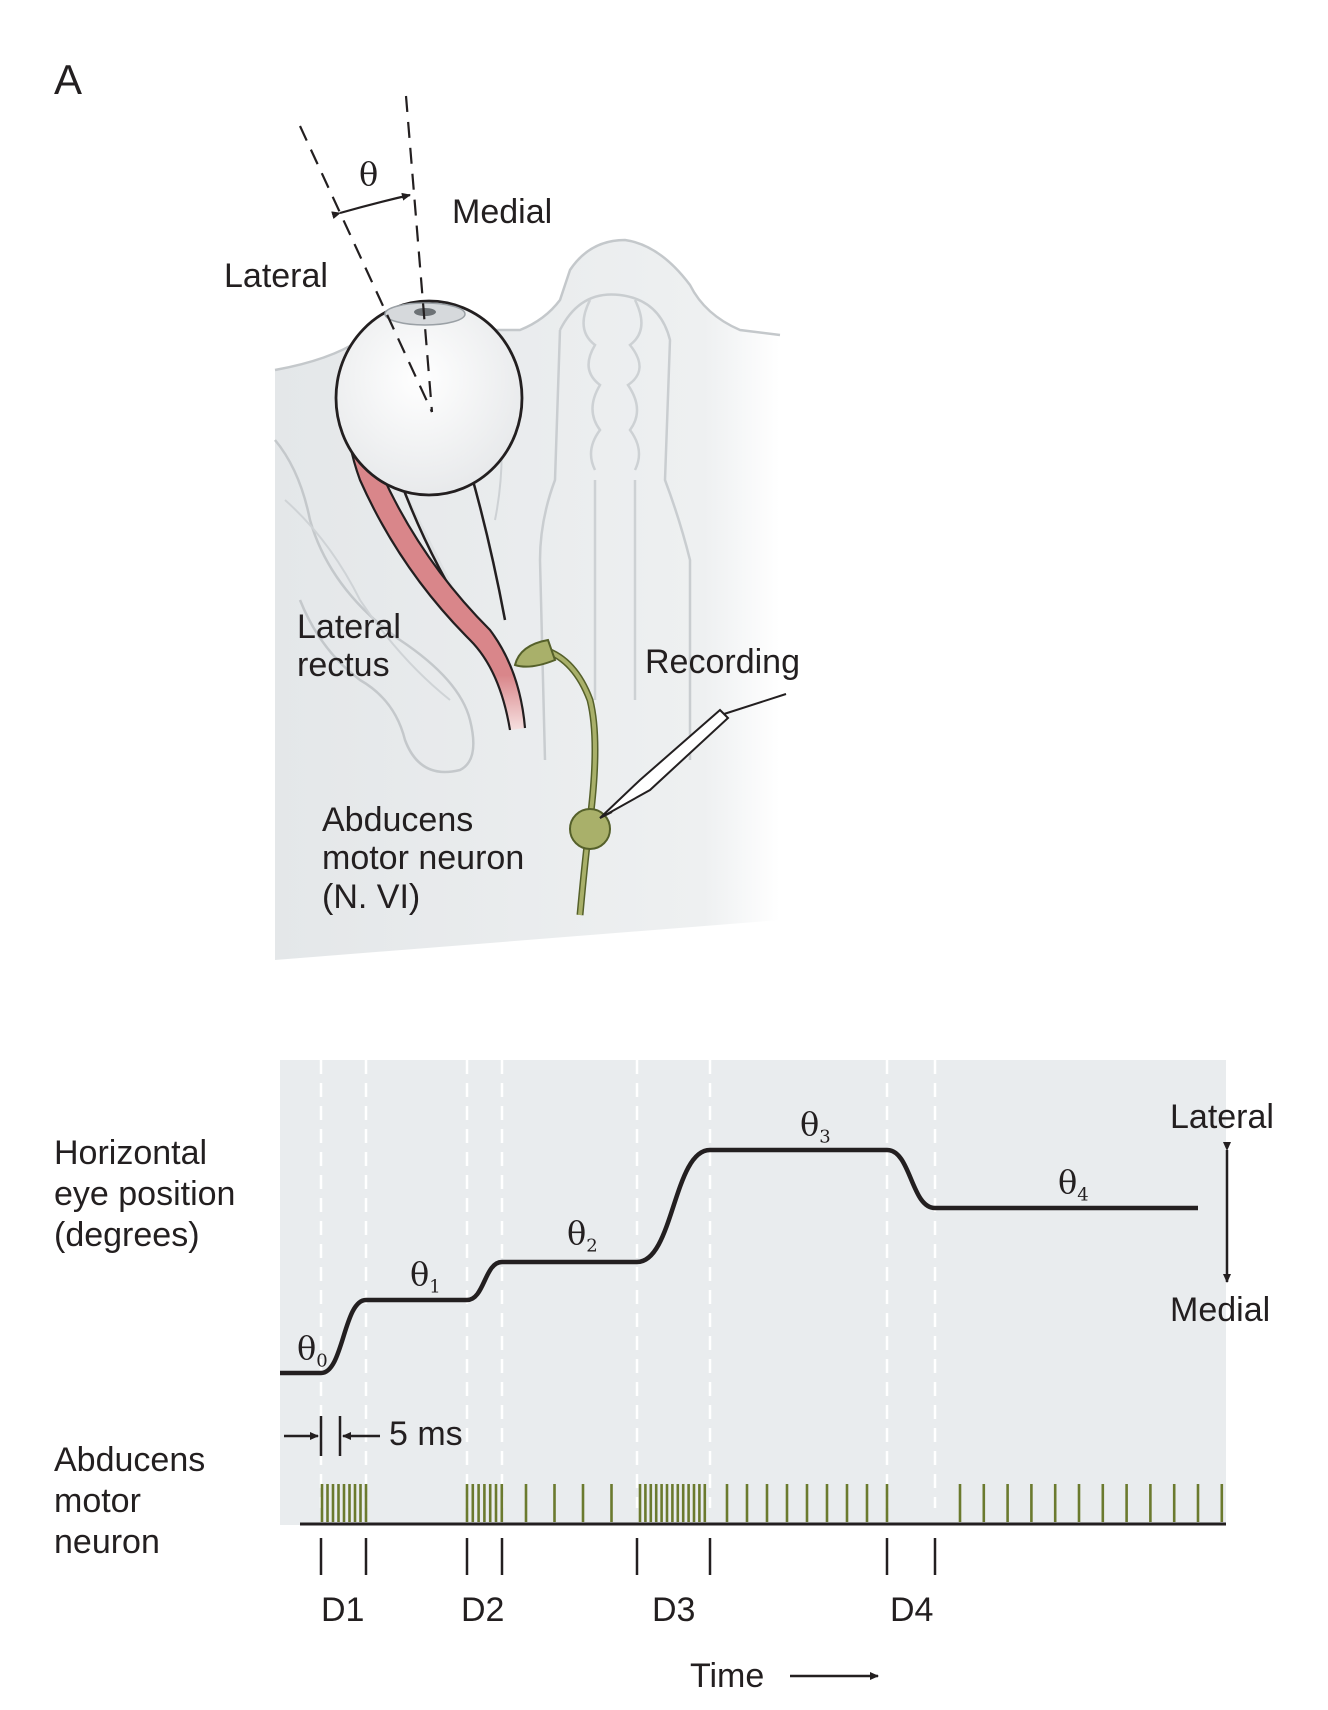  What do you see at coordinates (371, 897) in the screenshot?
I see `neuron-label-line3: (N. VI)` at bounding box center [371, 897].